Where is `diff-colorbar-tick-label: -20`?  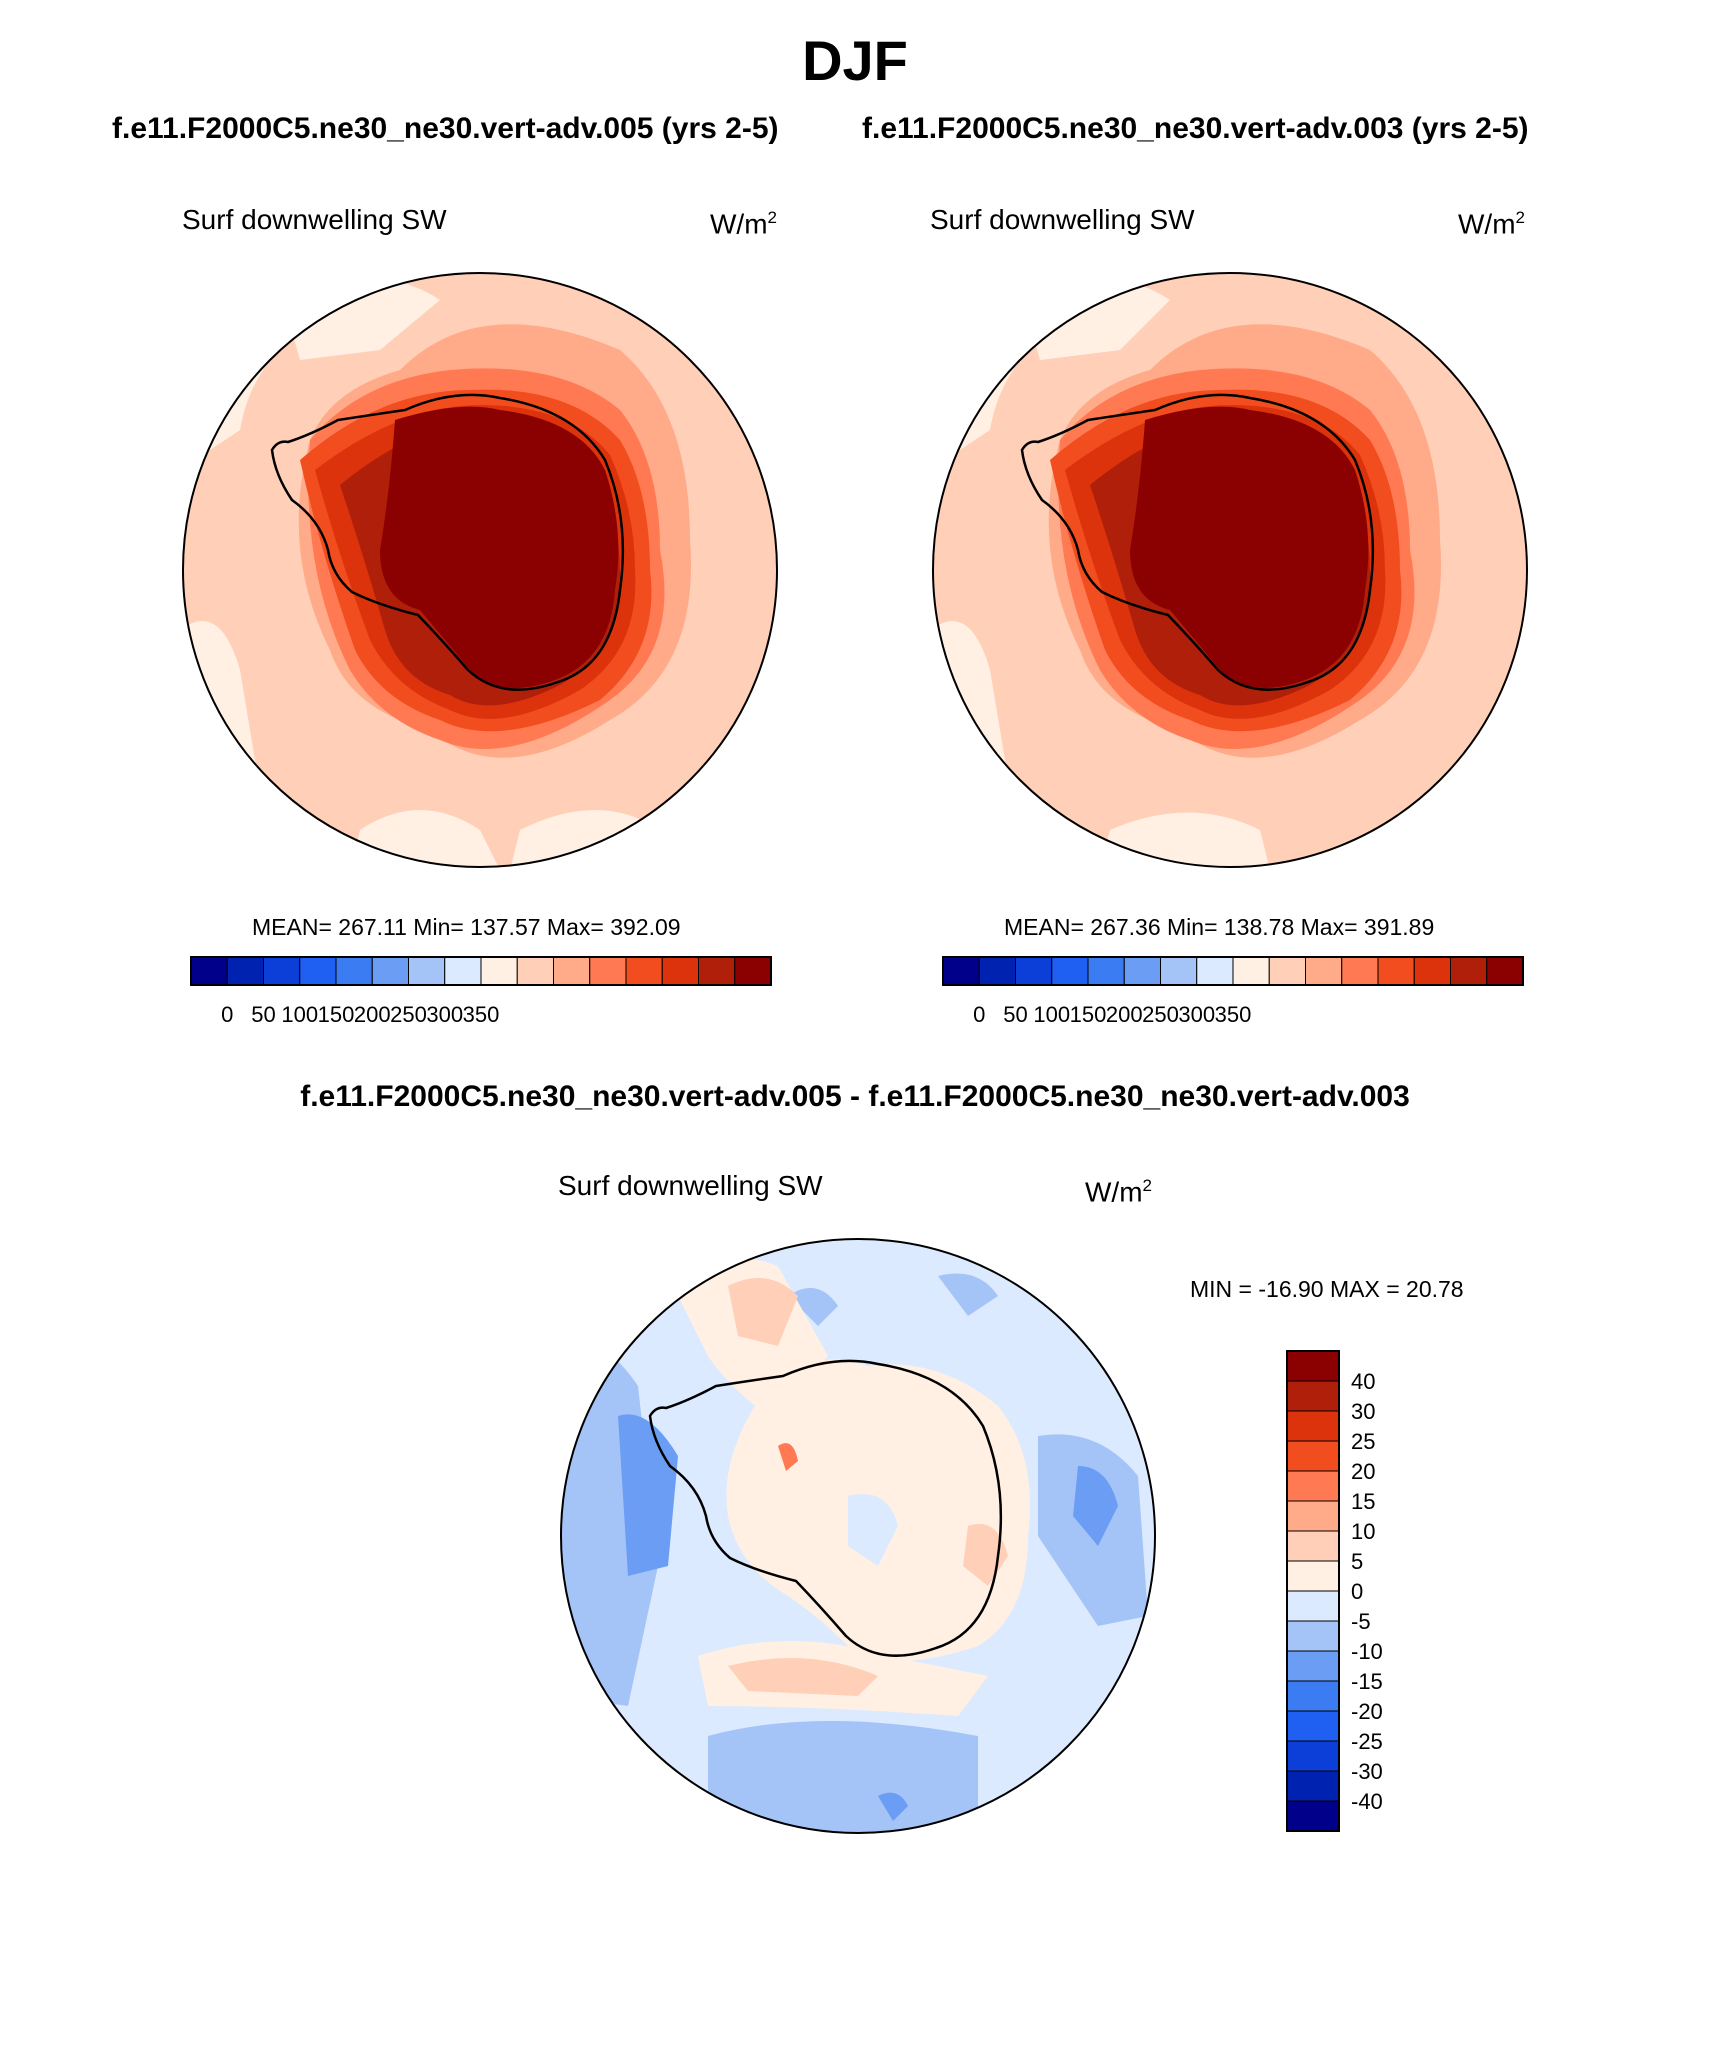
diff-colorbar-tick-label: -20 is located at coordinates (1367, 1711).